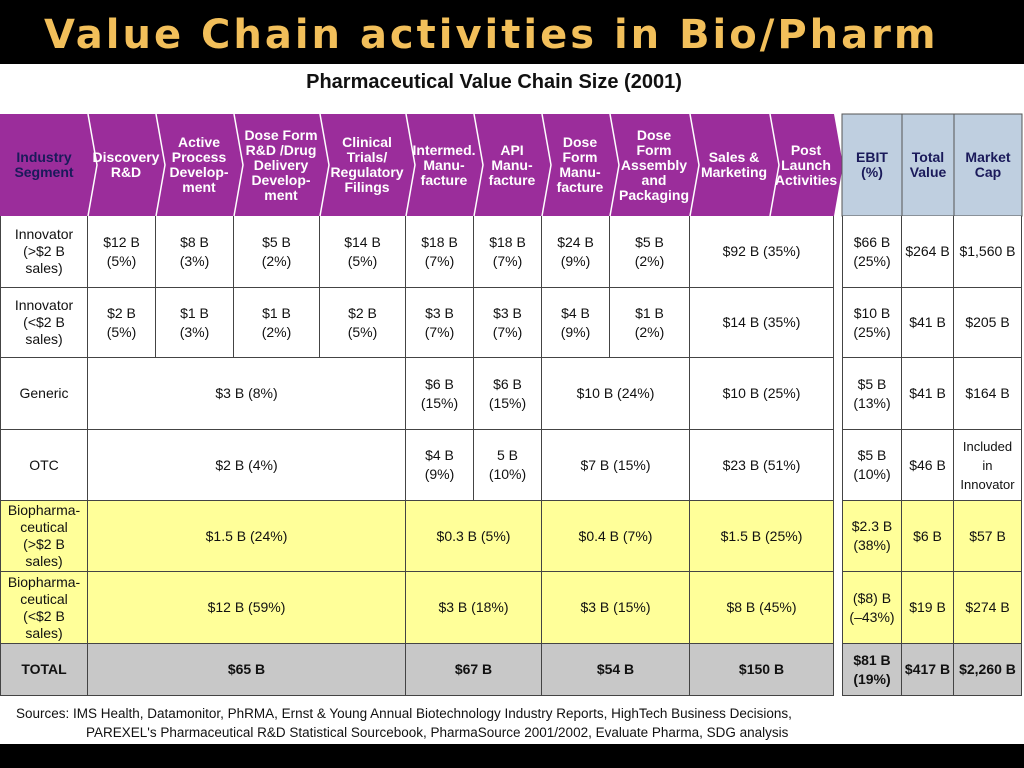 The image size is (1024, 768). Describe the element at coordinates (872, 252) in the screenshot. I see `summary-cell: $66 B (25%)` at that location.